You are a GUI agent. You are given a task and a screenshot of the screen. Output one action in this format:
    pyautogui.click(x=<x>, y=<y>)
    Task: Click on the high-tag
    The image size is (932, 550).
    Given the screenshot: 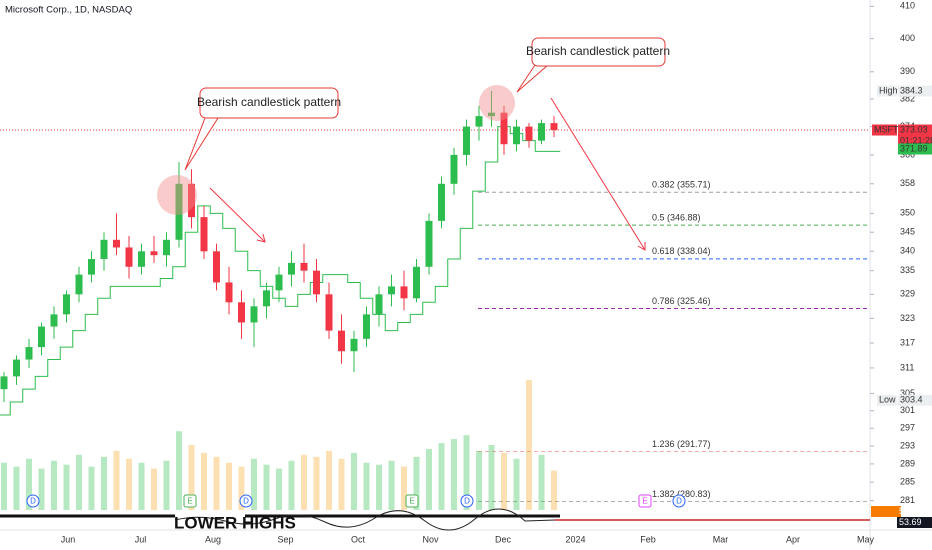 What is the action you would take?
    pyautogui.click(x=887, y=91)
    